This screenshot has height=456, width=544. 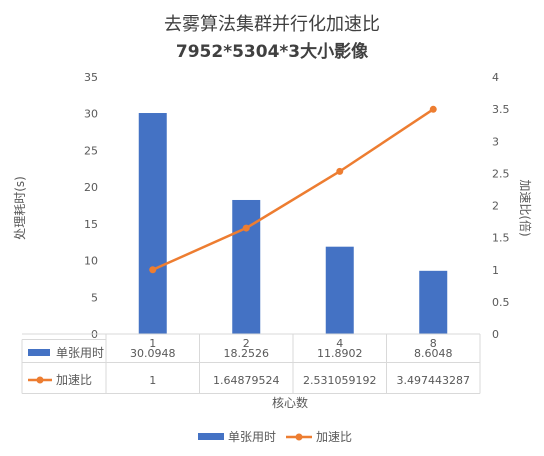 I want to click on table-cell: 1, so click(x=152, y=380).